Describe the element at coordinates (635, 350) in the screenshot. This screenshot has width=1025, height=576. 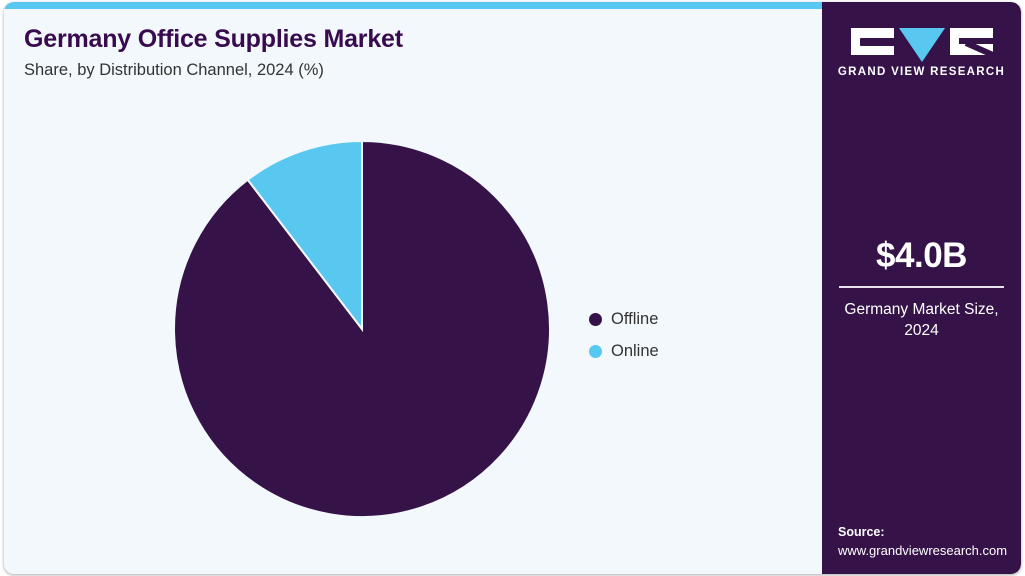
I see `legend-label-online: Online` at that location.